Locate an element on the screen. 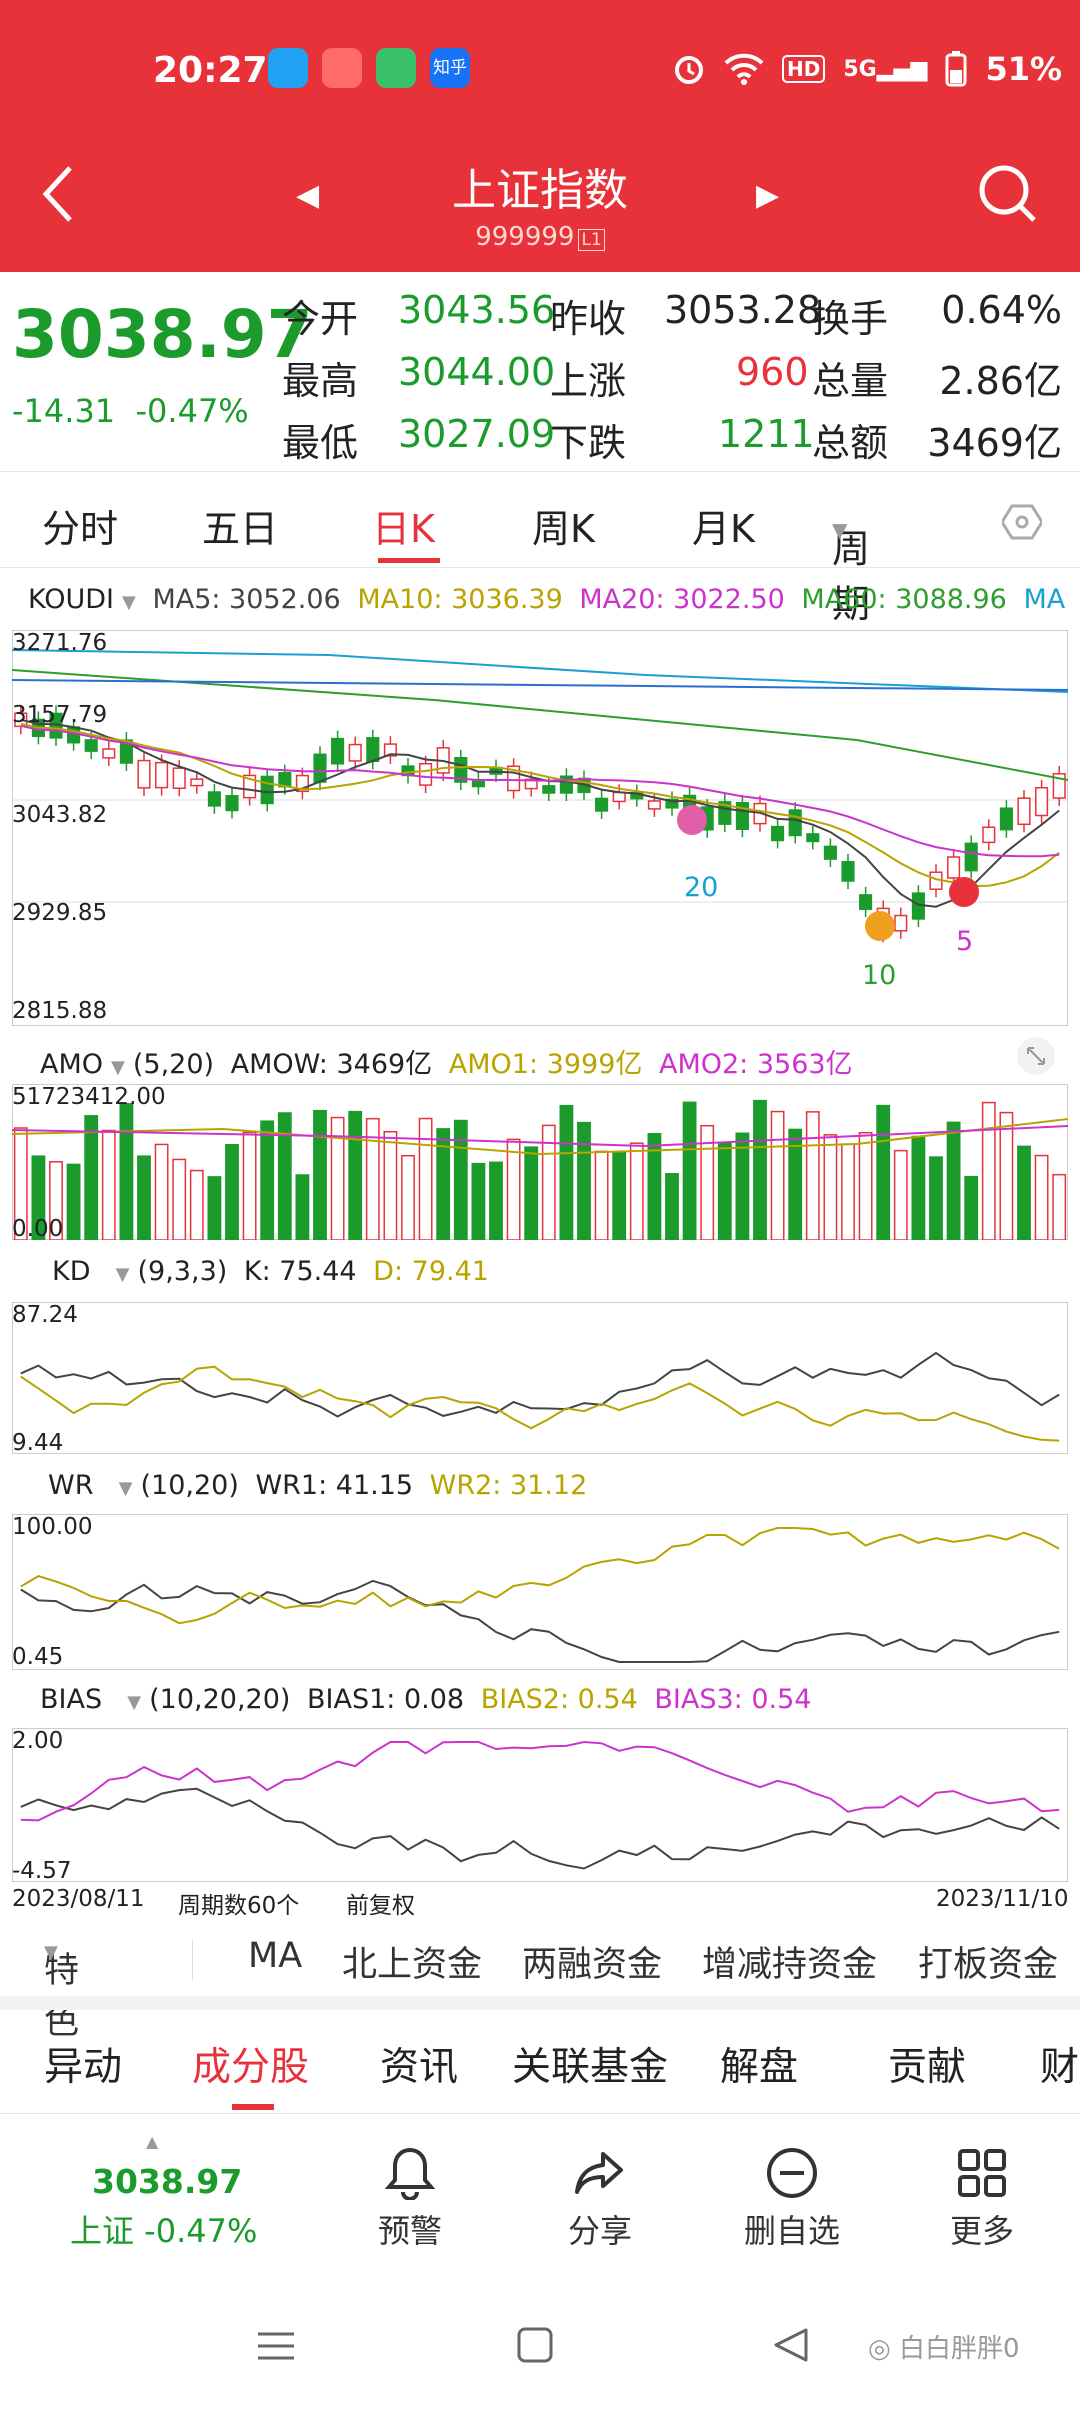  wr-indicator-select: WR is located at coordinates (71, 1485).